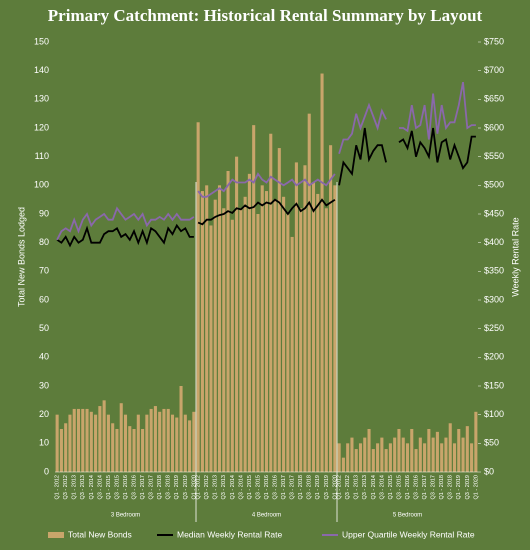 The height and width of the screenshot is (550, 530). Describe the element at coordinates (229, 534) in the screenshot. I see `legend-label: Median Weekly Rental Rate` at that location.